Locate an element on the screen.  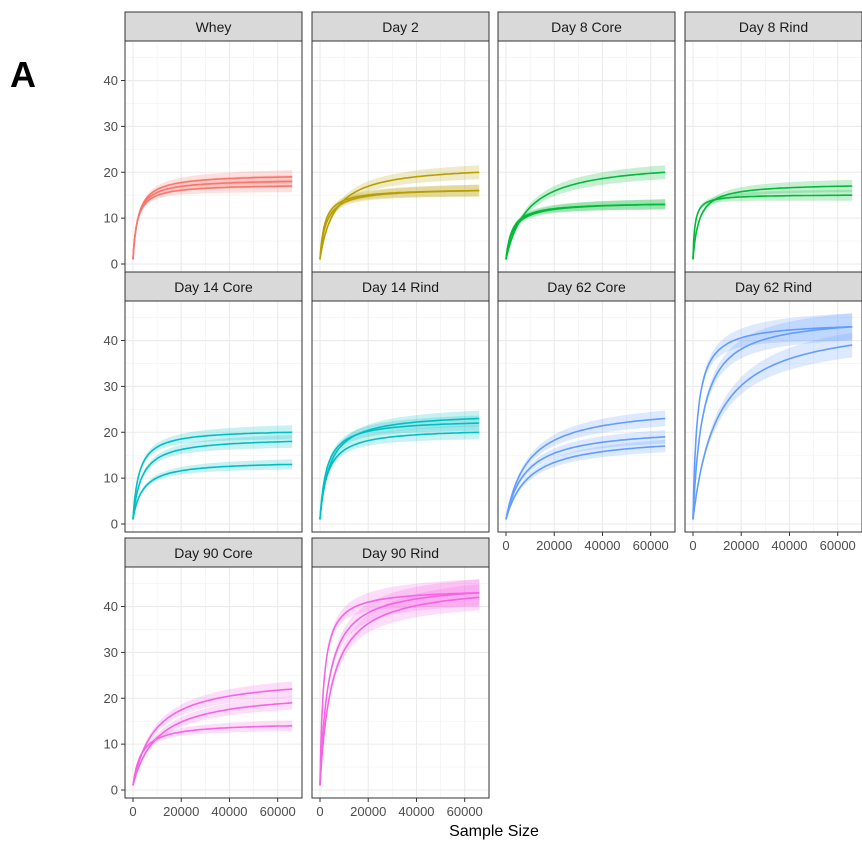
facet-panel: Day 8 Rind is located at coordinates (773, 142).